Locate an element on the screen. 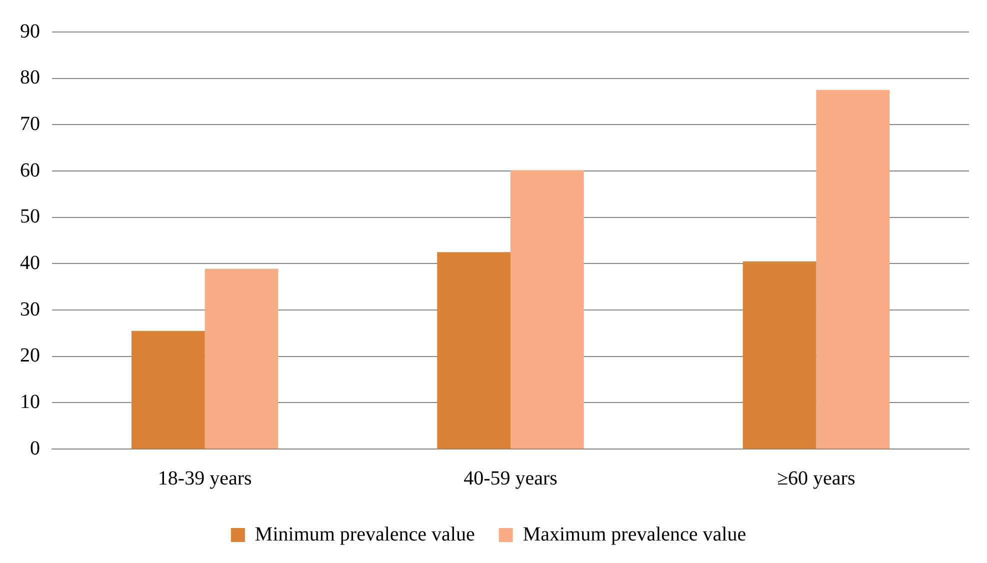 The width and height of the screenshot is (987, 563). x-tick-label: 18-39 years is located at coordinates (205, 478).